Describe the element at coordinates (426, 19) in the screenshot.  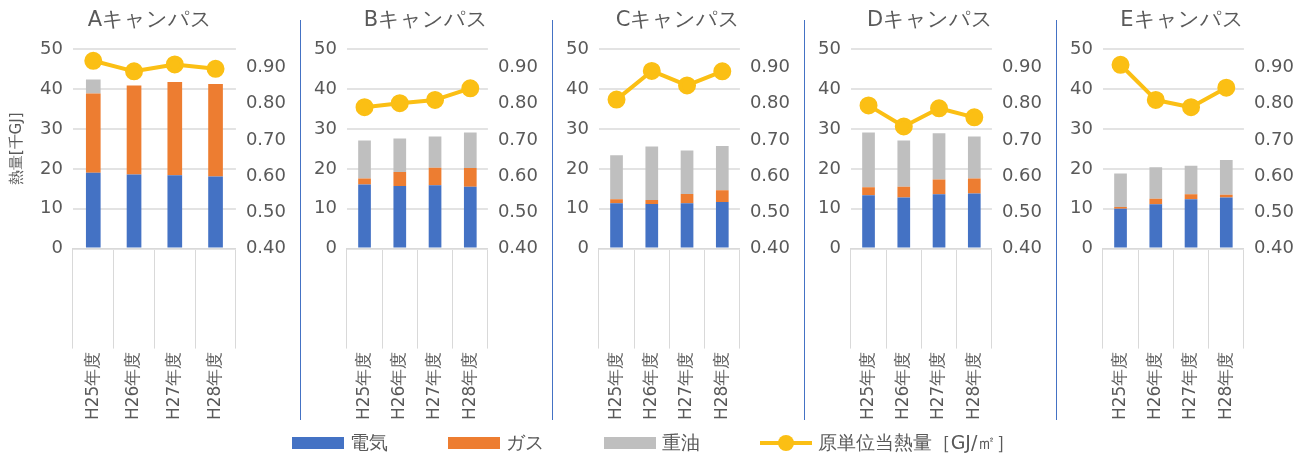
I see `chart-title: Bキャンパス` at that location.